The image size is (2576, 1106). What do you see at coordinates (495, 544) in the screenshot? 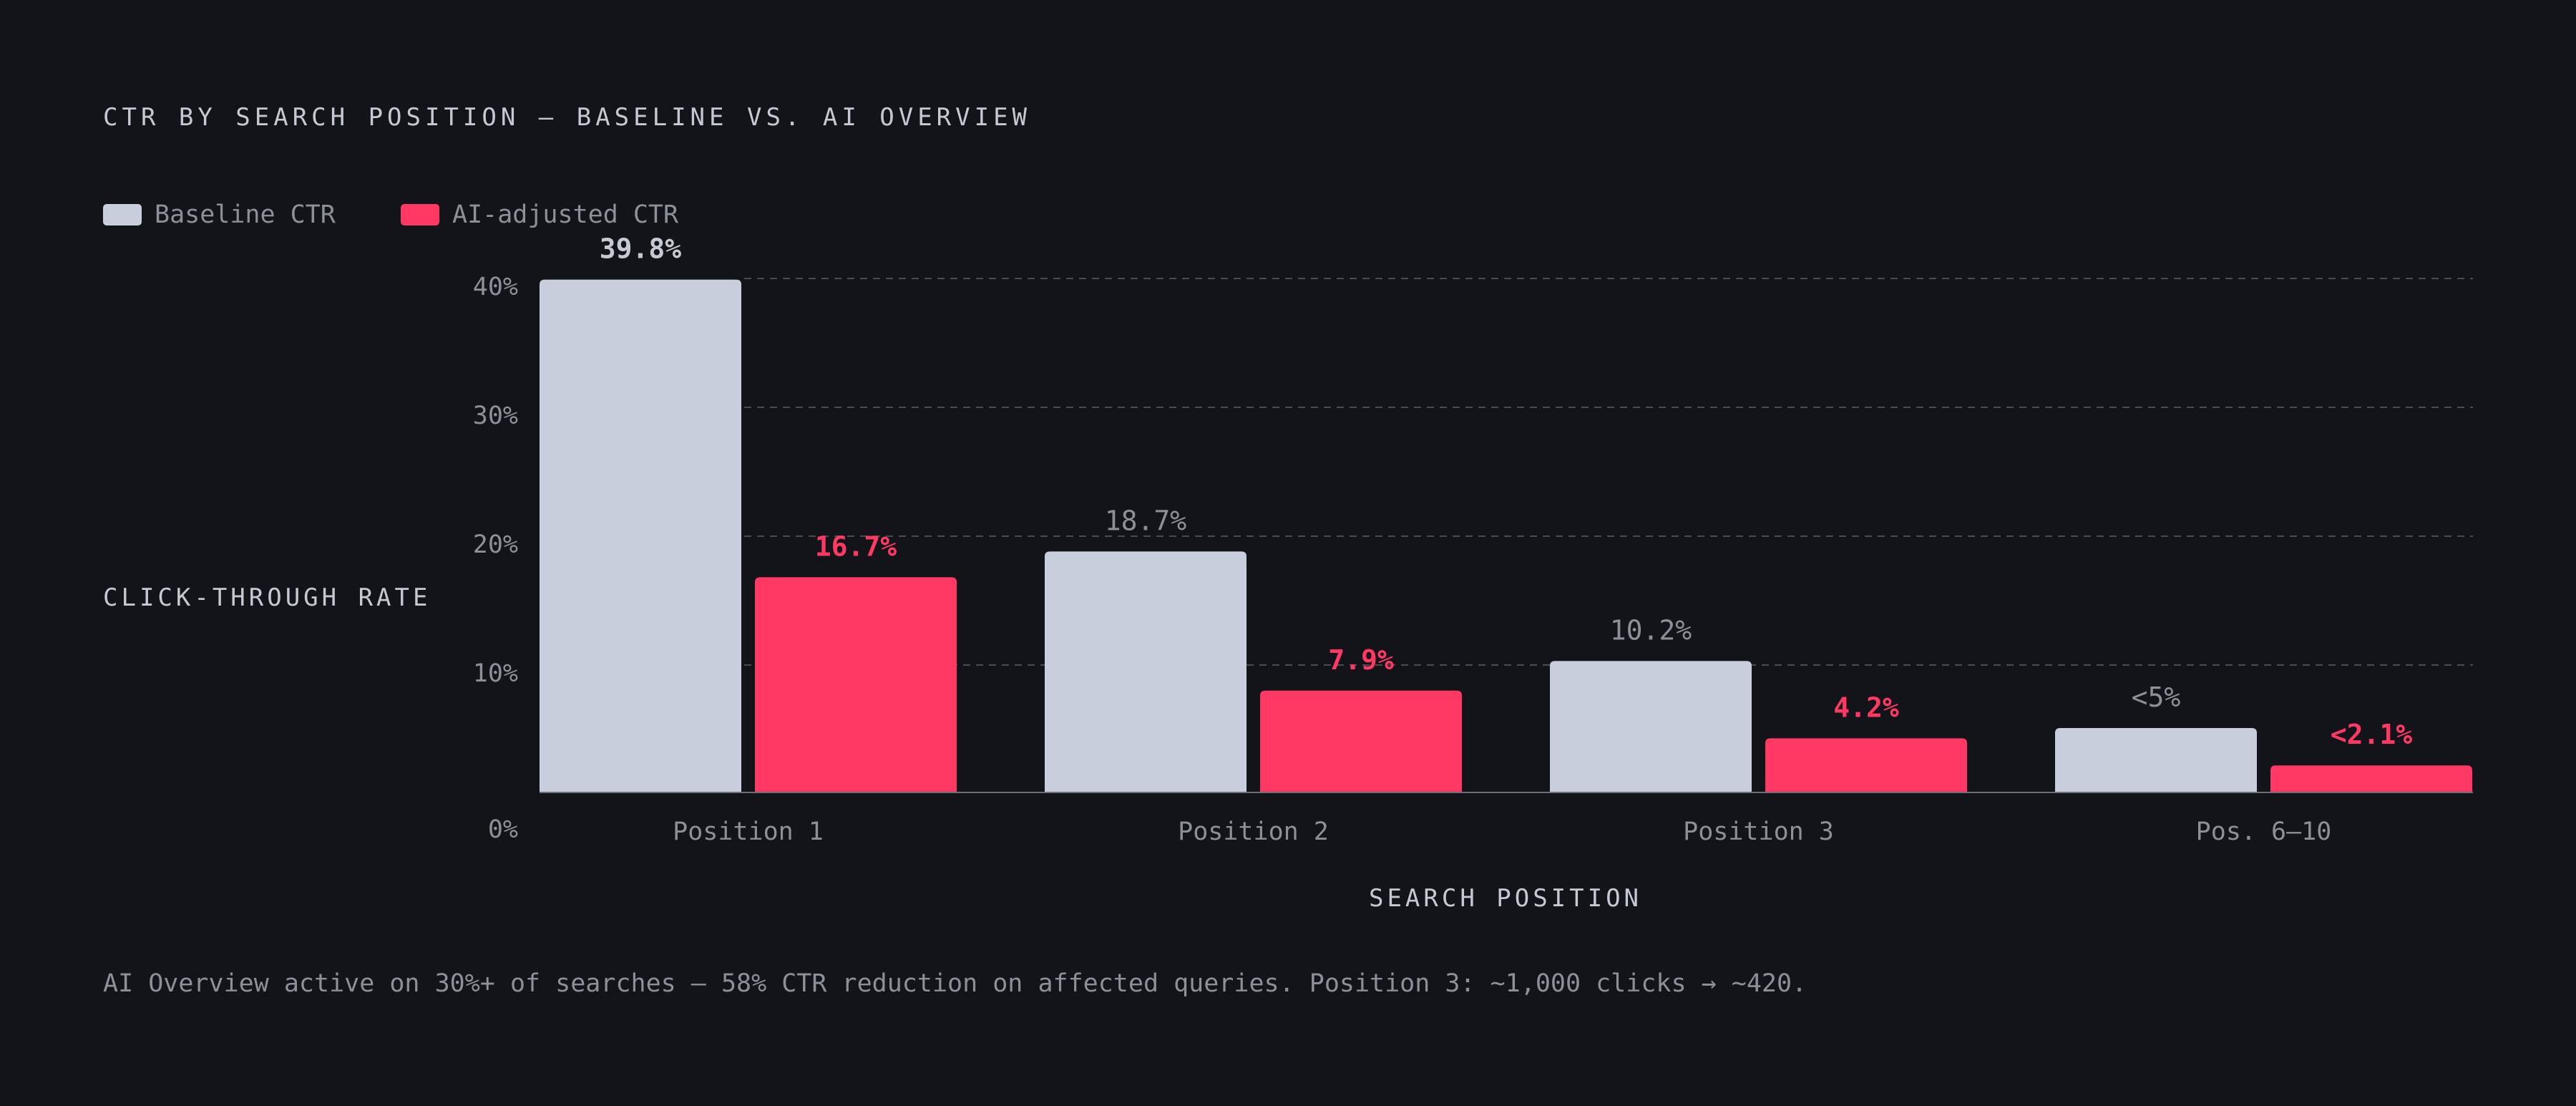
I see `y-tick-label: 20%` at bounding box center [495, 544].